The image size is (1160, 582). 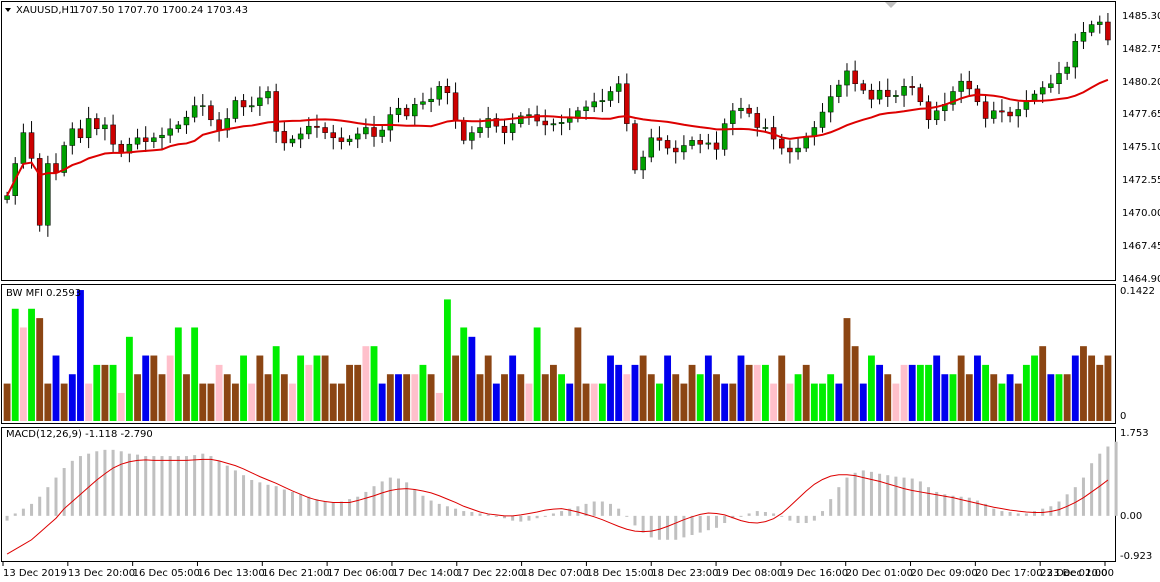 I want to click on chart-shift-marker-icon, so click(x=891, y=5).